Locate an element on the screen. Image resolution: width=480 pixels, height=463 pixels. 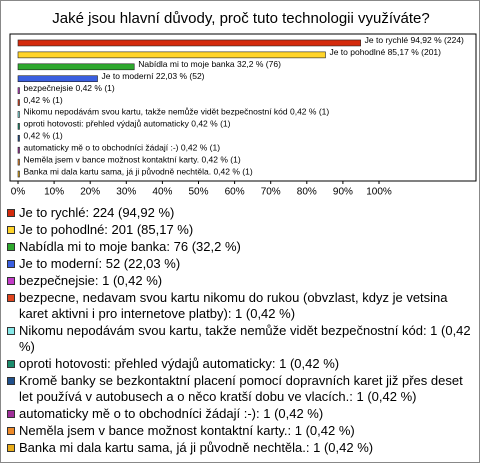
value-label: bezpečnejsie 0,42 % (1) is located at coordinates (69, 88).